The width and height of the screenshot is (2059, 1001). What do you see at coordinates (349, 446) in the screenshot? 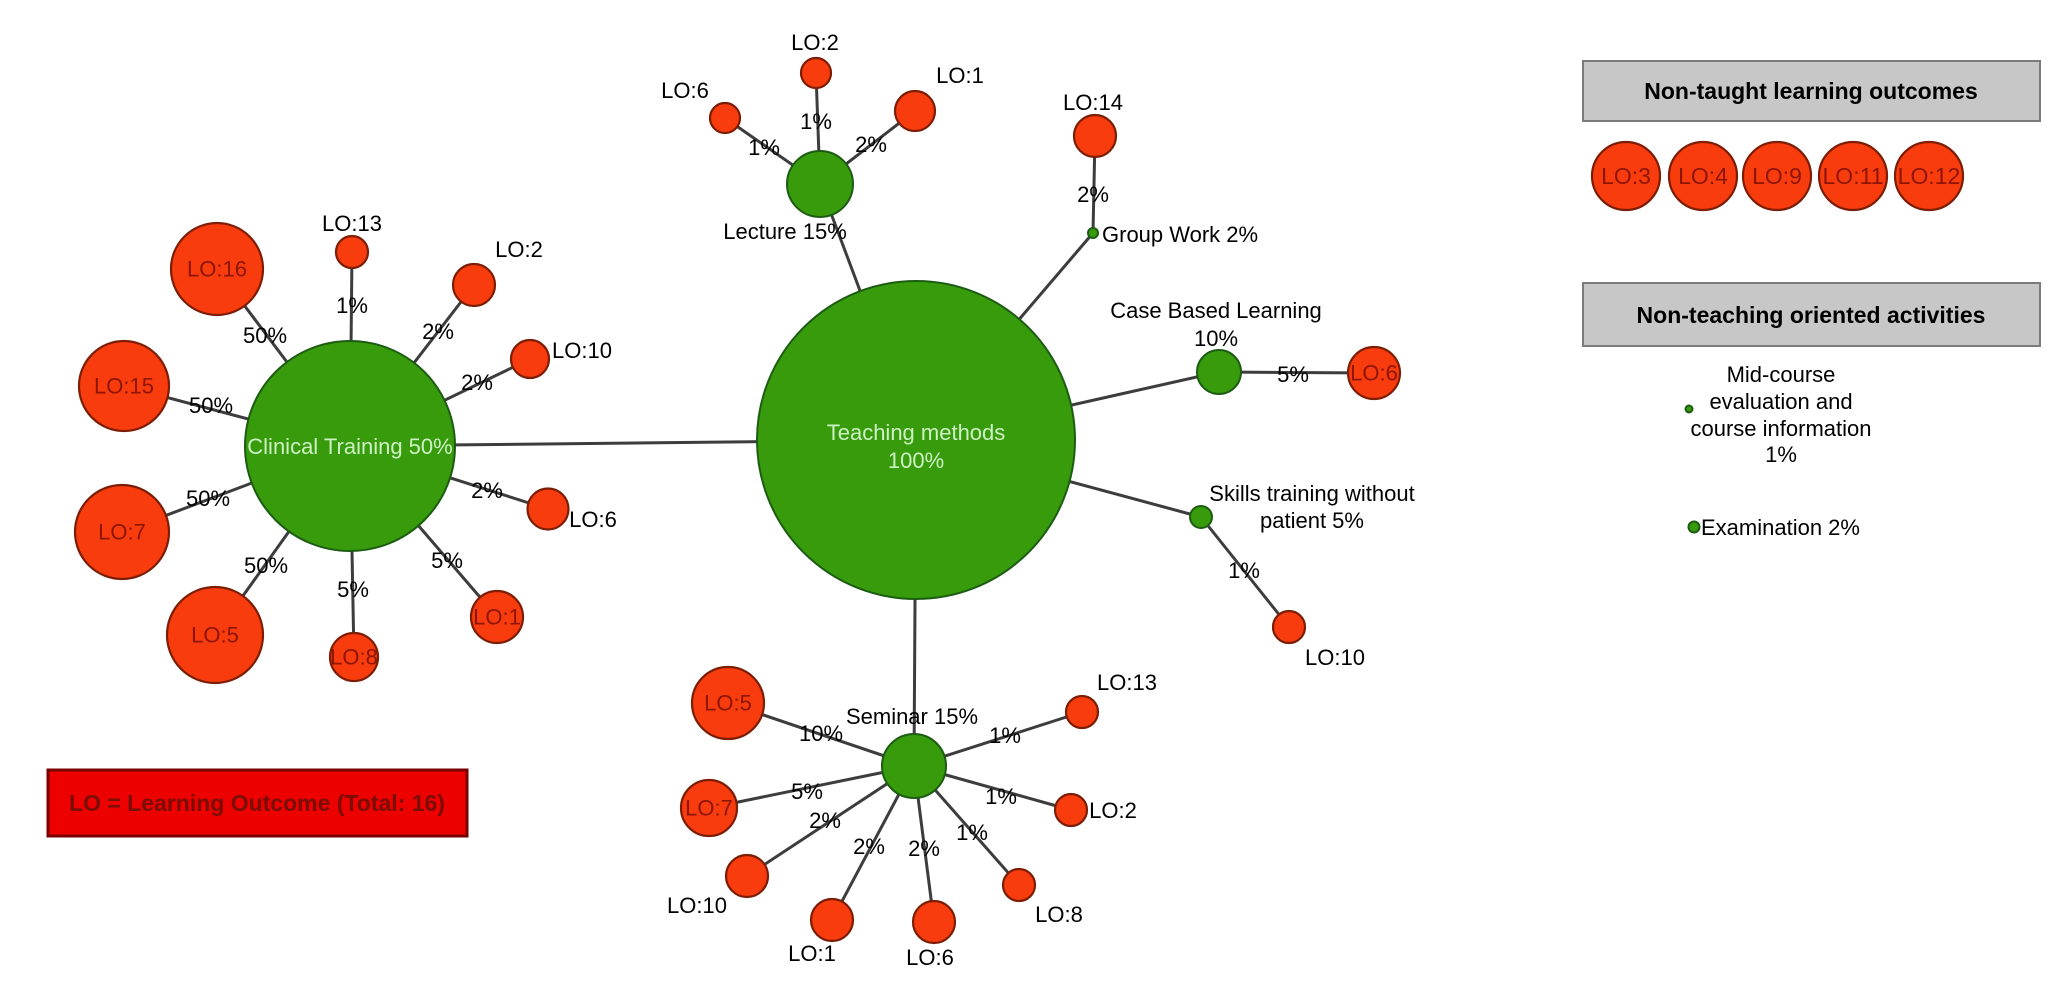
I see `svg-text: Clinical Training 50%` at bounding box center [349, 446].